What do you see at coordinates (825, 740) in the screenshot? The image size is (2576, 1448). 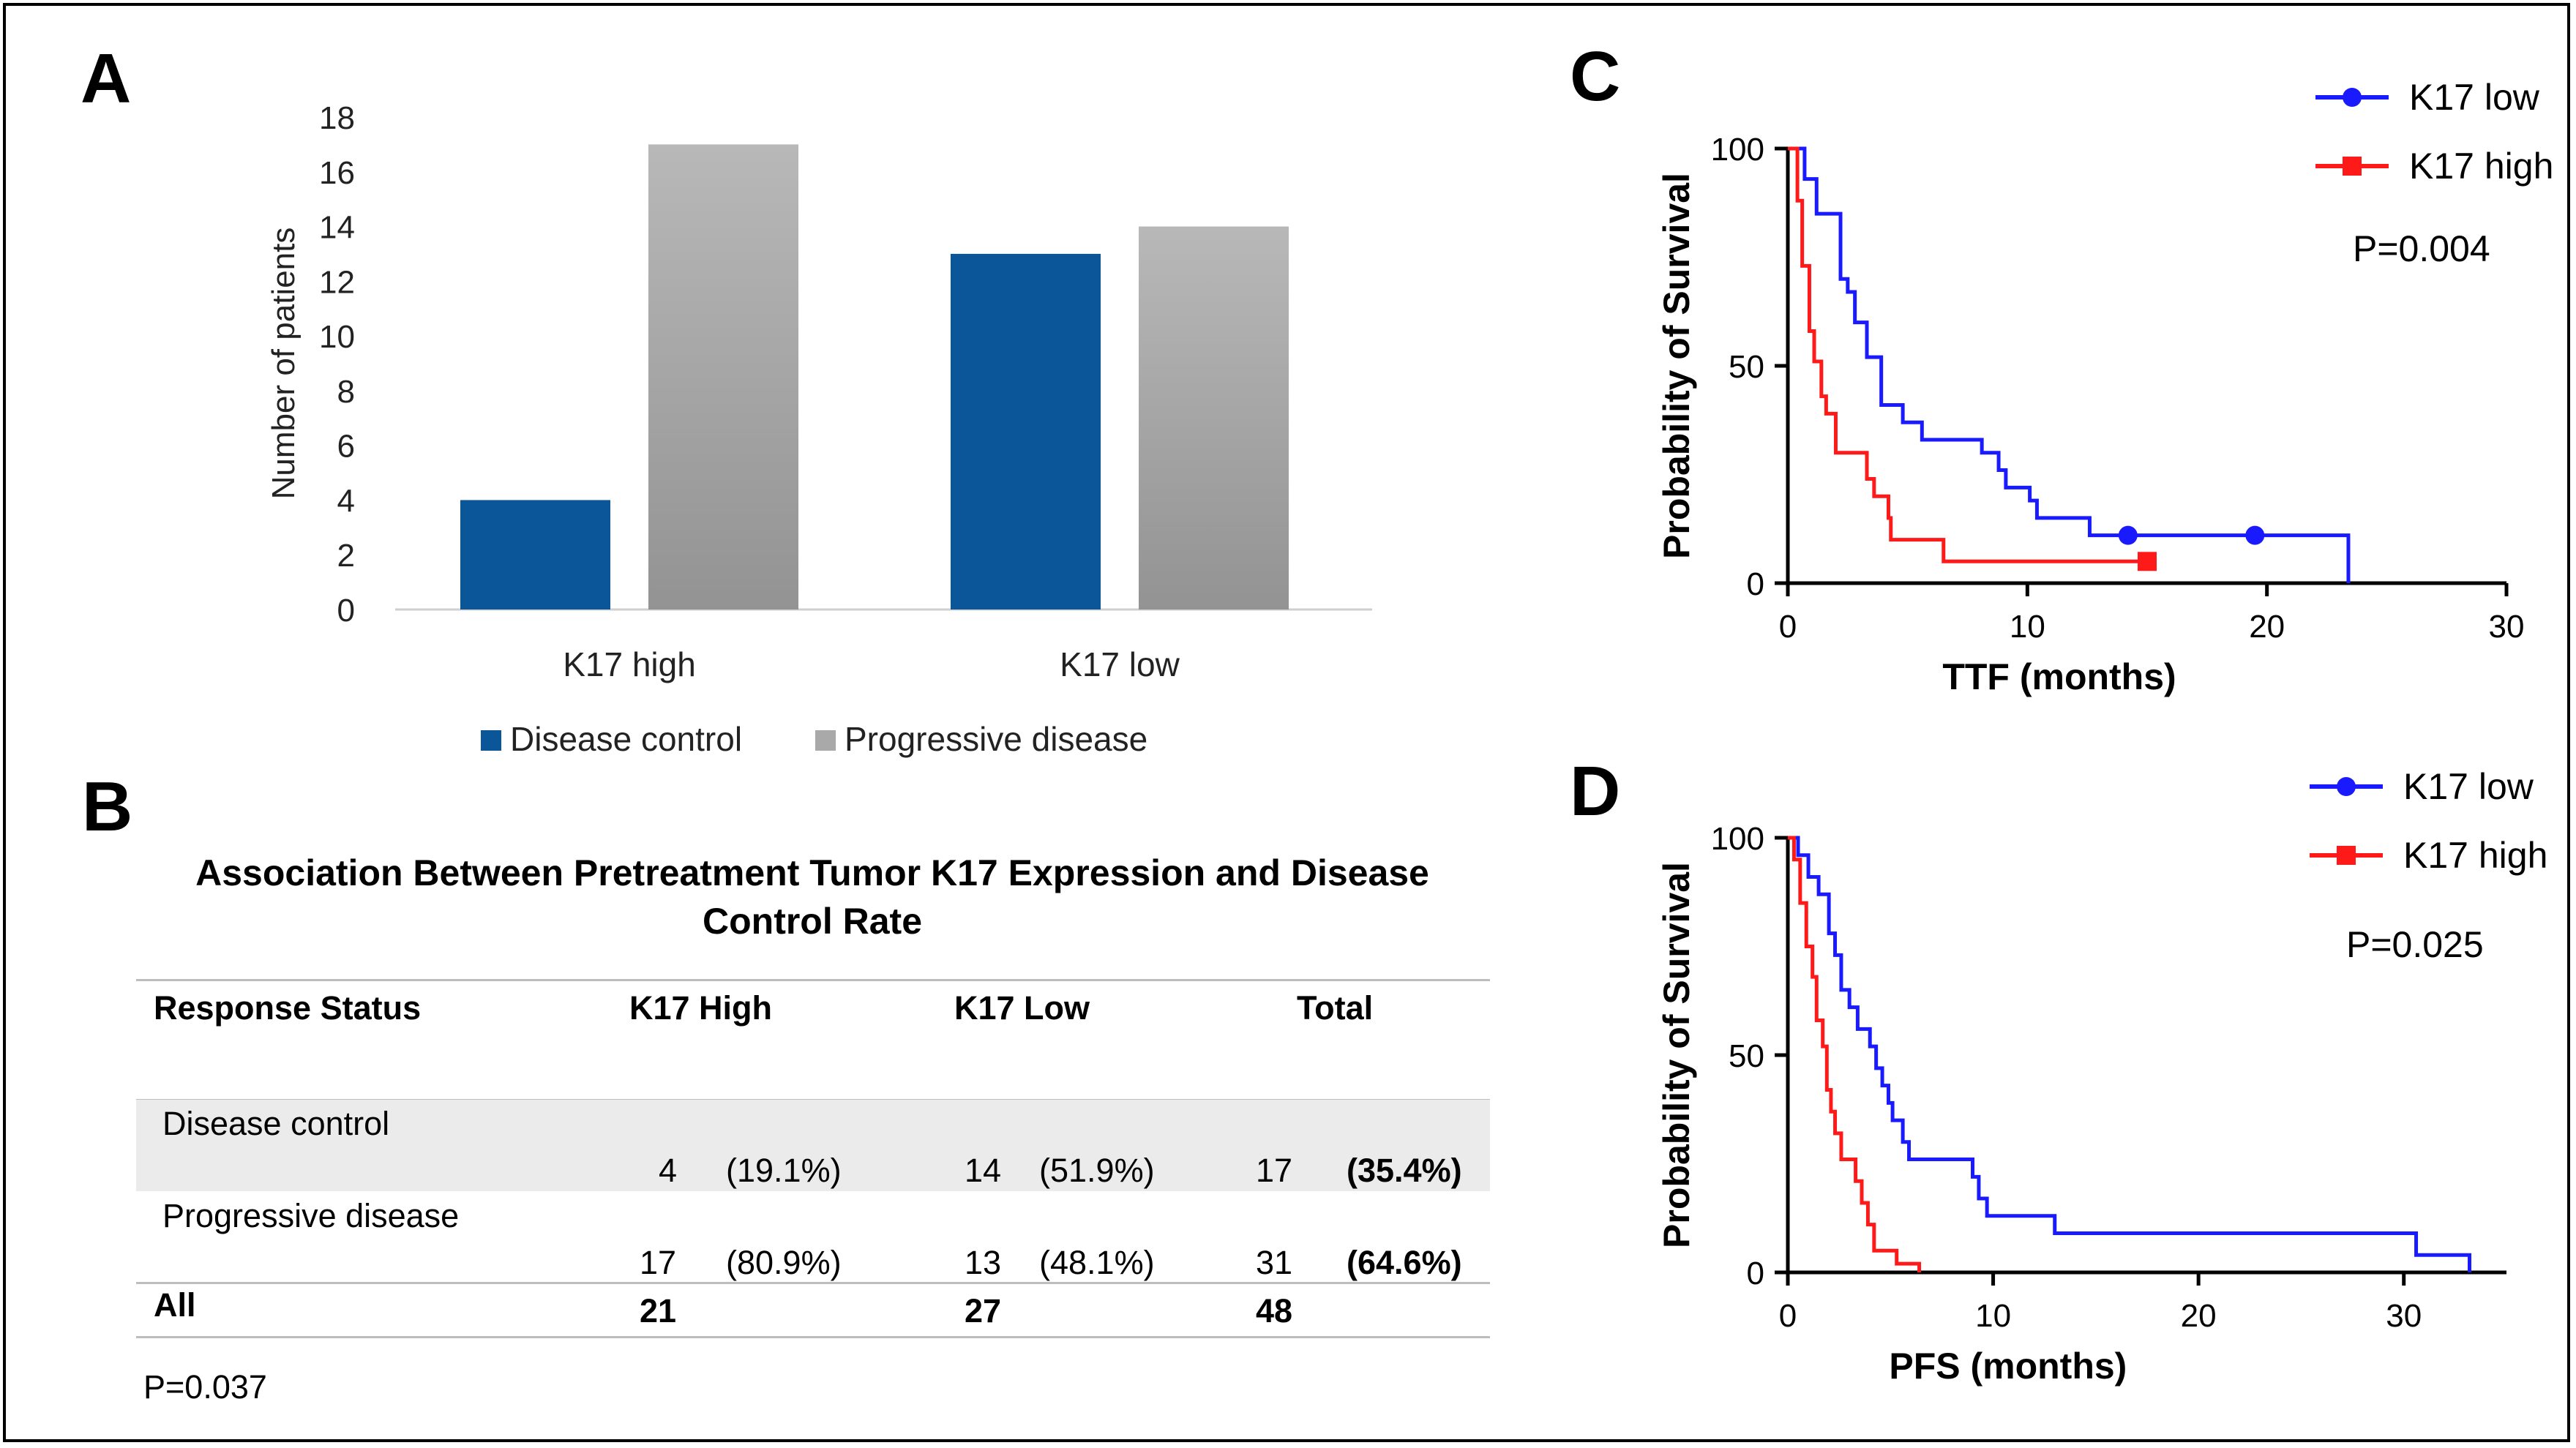 I see `legend-swatch-progressive` at bounding box center [825, 740].